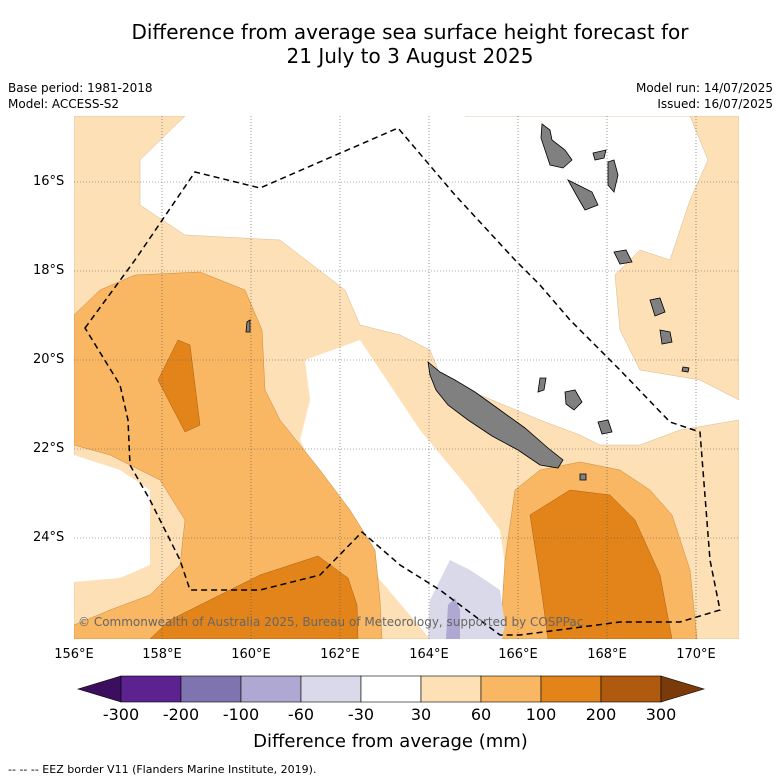 The height and width of the screenshot is (781, 781). What do you see at coordinates (601, 564) in the screenshot?
I see `anomaly-100-200-southeast` at bounding box center [601, 564].